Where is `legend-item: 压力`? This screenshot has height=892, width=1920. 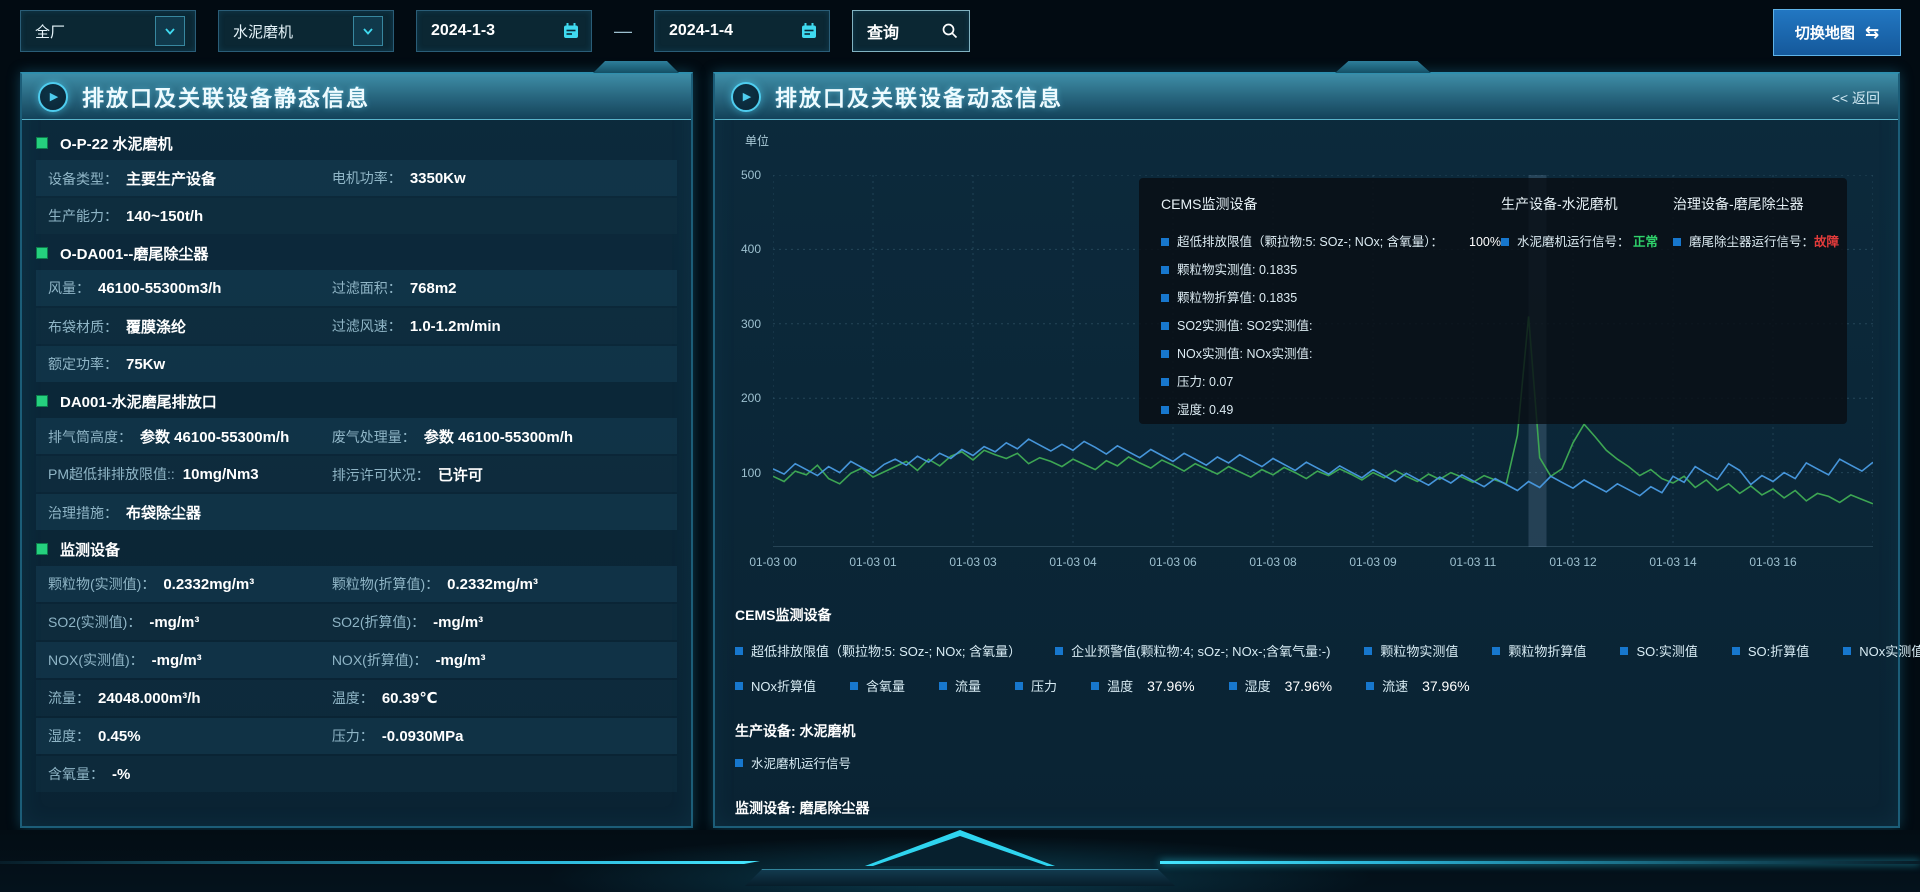 legend-item: 压力 is located at coordinates (1036, 685).